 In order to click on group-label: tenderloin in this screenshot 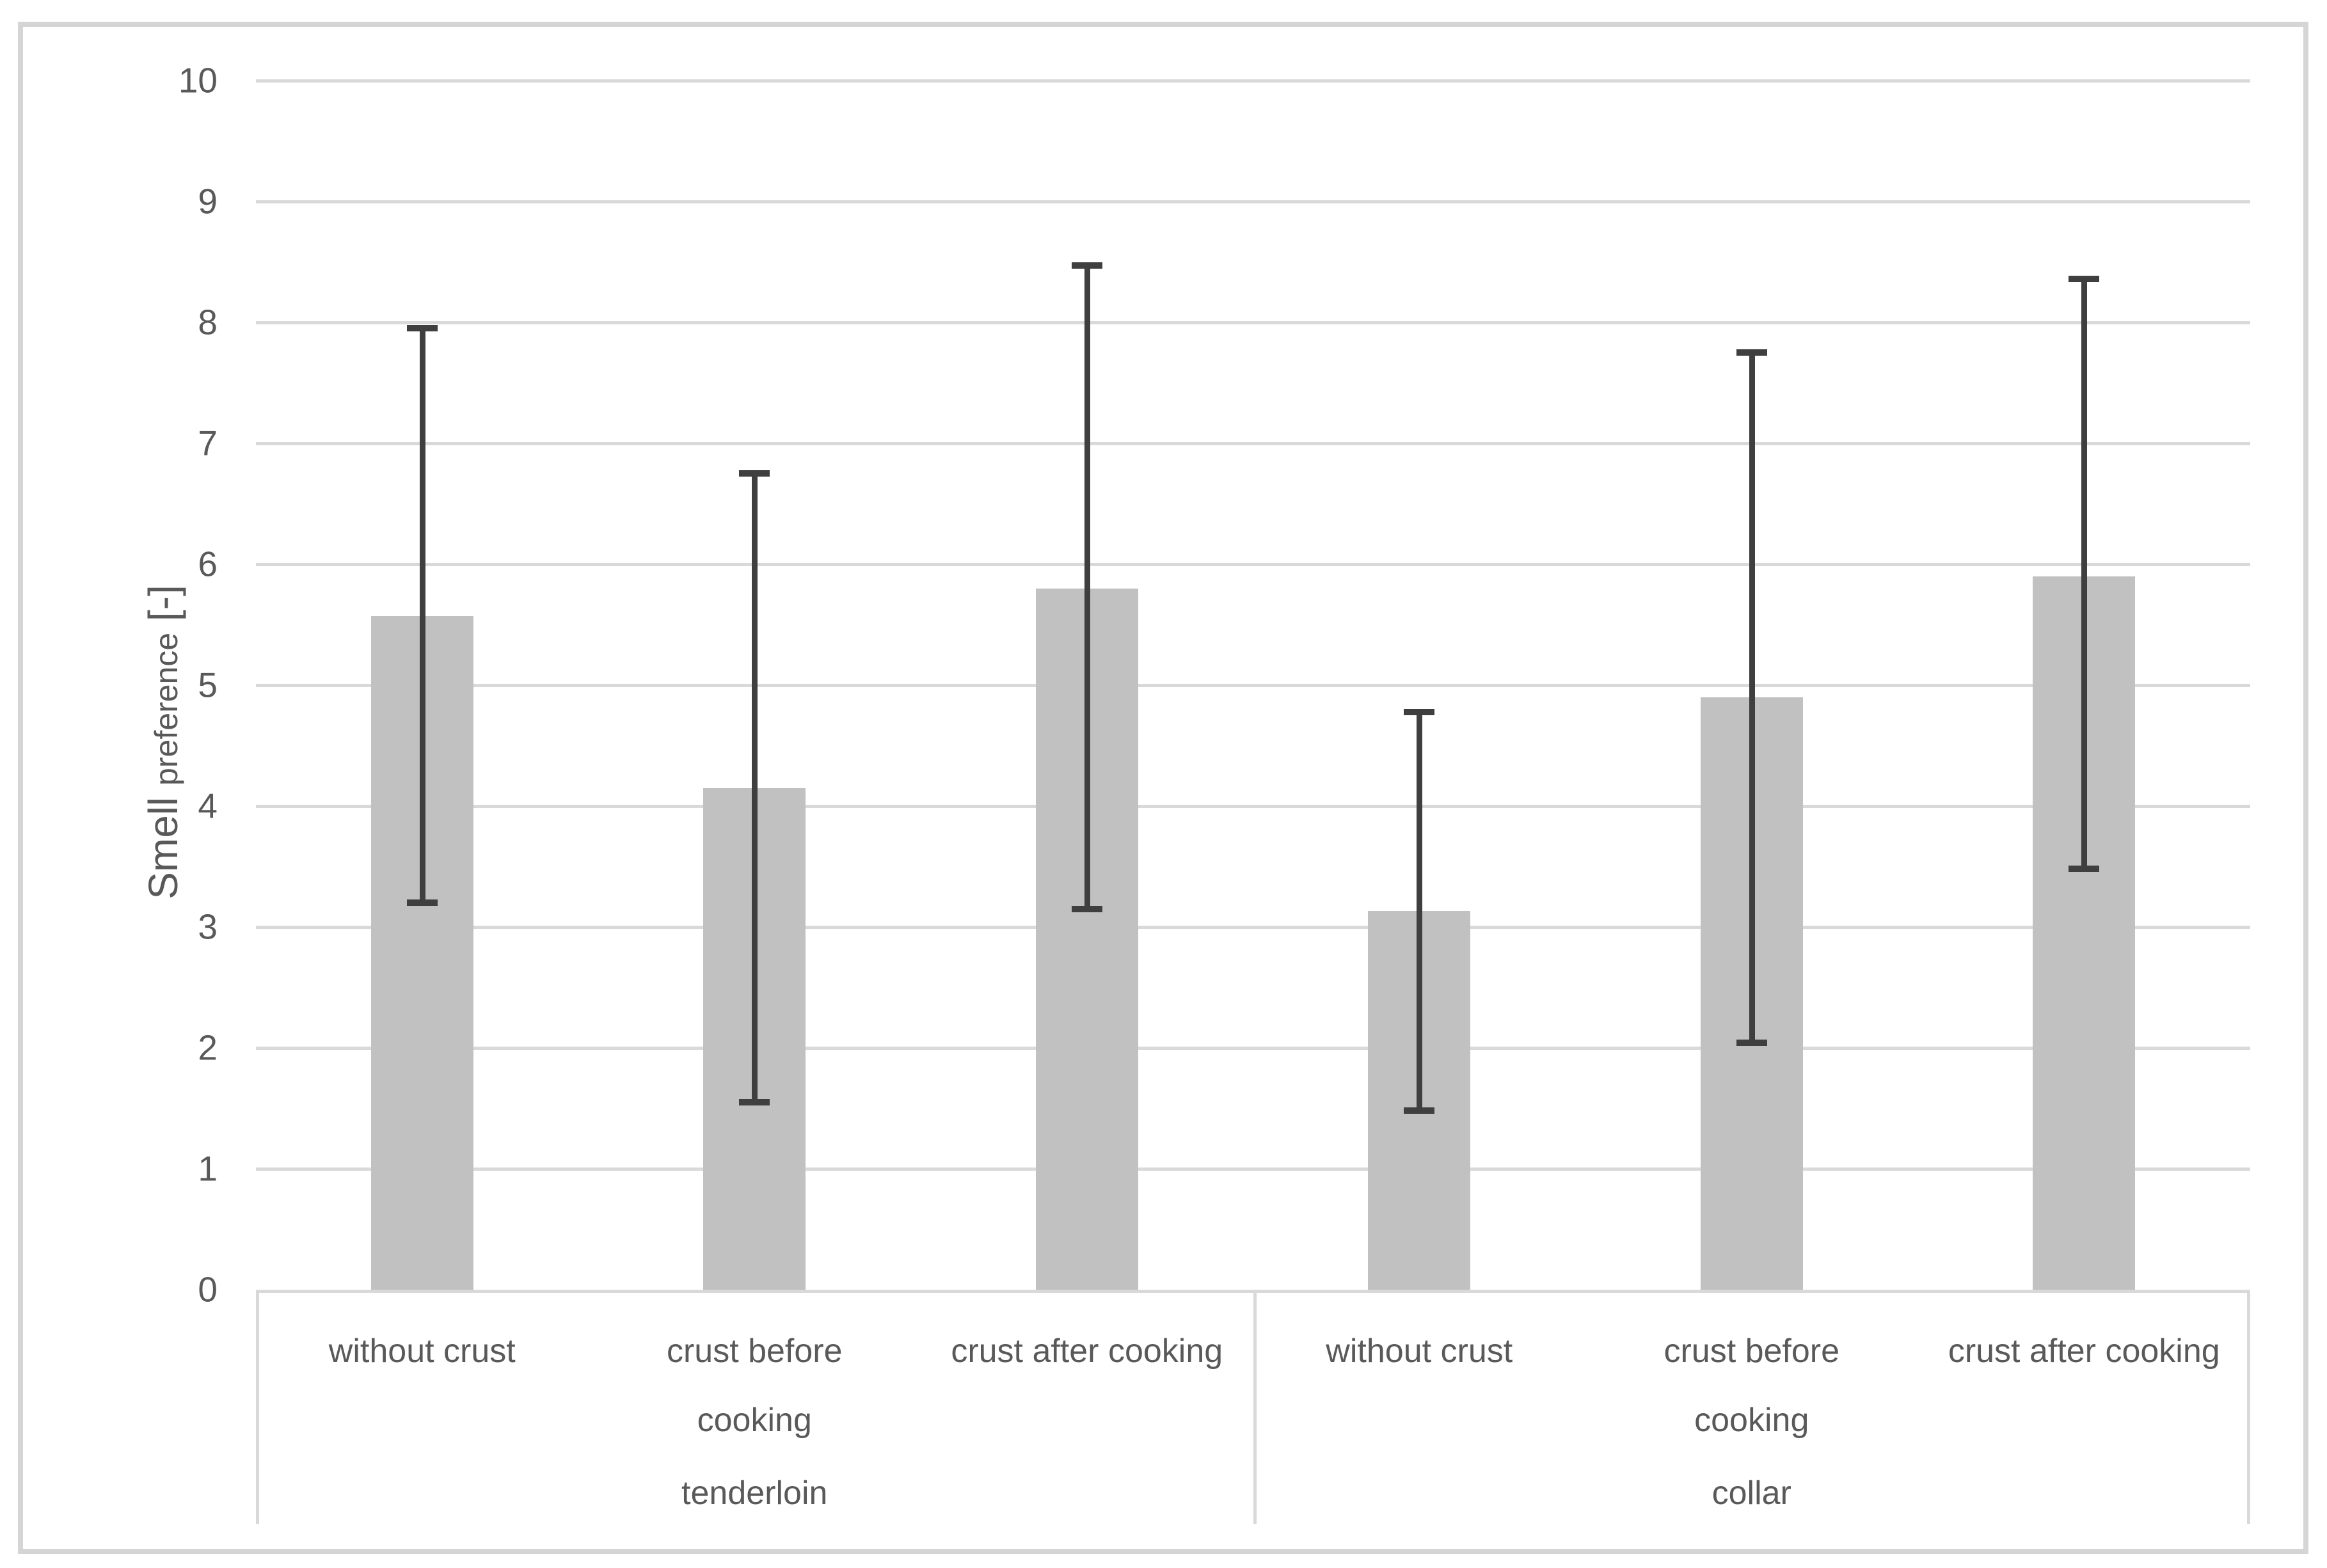, I will do `click(754, 1494)`.